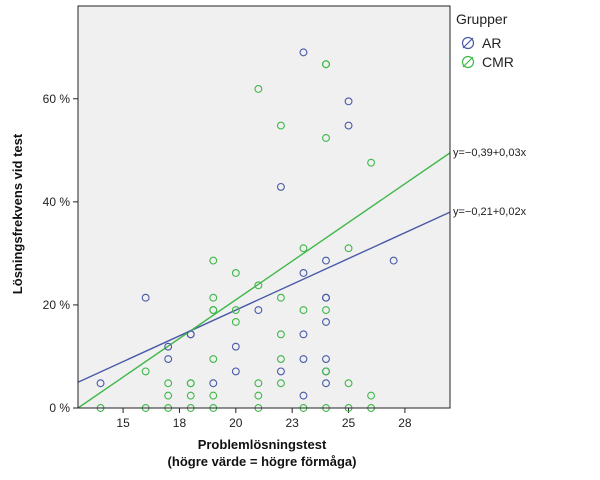 This screenshot has height=480, width=600. I want to click on legend-marker-line-cmr, so click(468, 62).